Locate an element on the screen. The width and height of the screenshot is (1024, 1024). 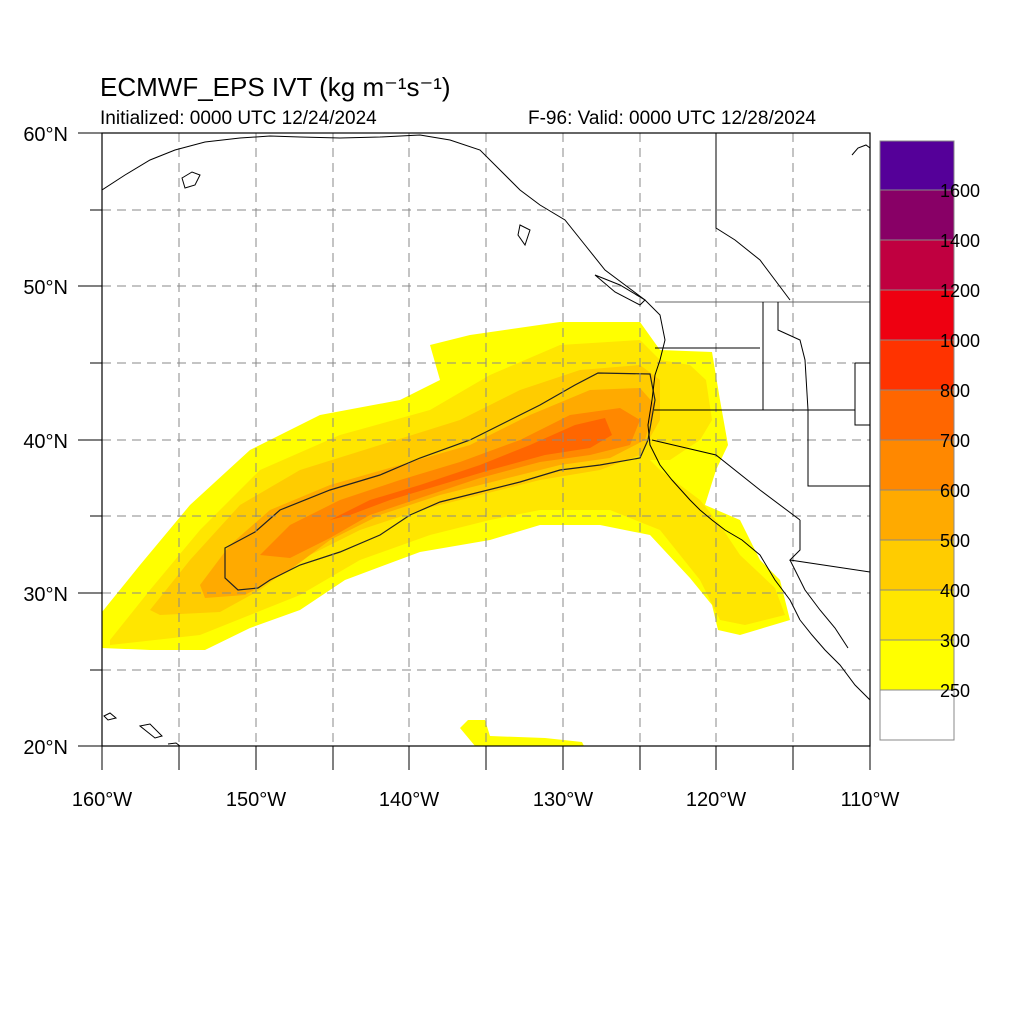
colorbar-label: 1200 is located at coordinates (960, 291).